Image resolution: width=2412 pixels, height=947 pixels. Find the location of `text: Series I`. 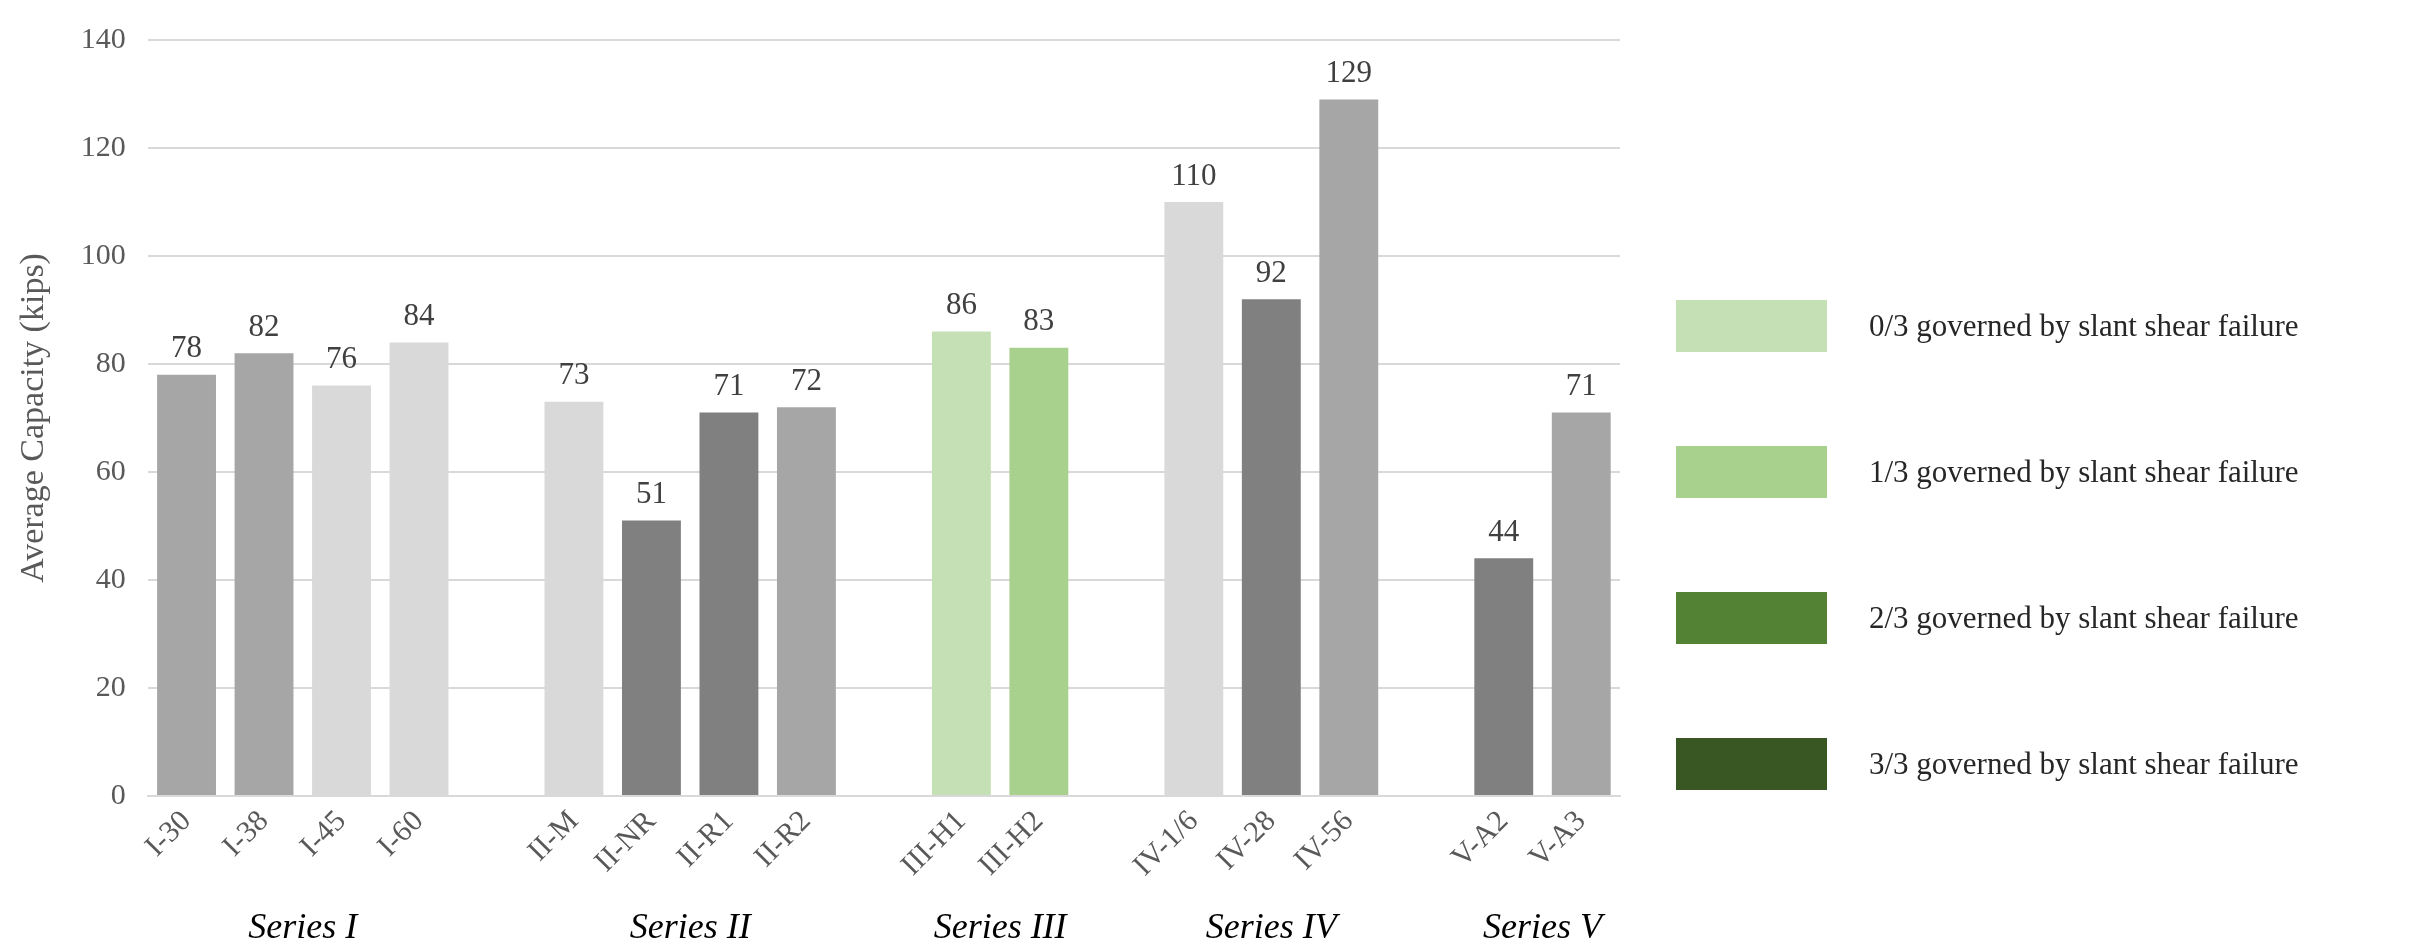

text: Series I is located at coordinates (304, 926).